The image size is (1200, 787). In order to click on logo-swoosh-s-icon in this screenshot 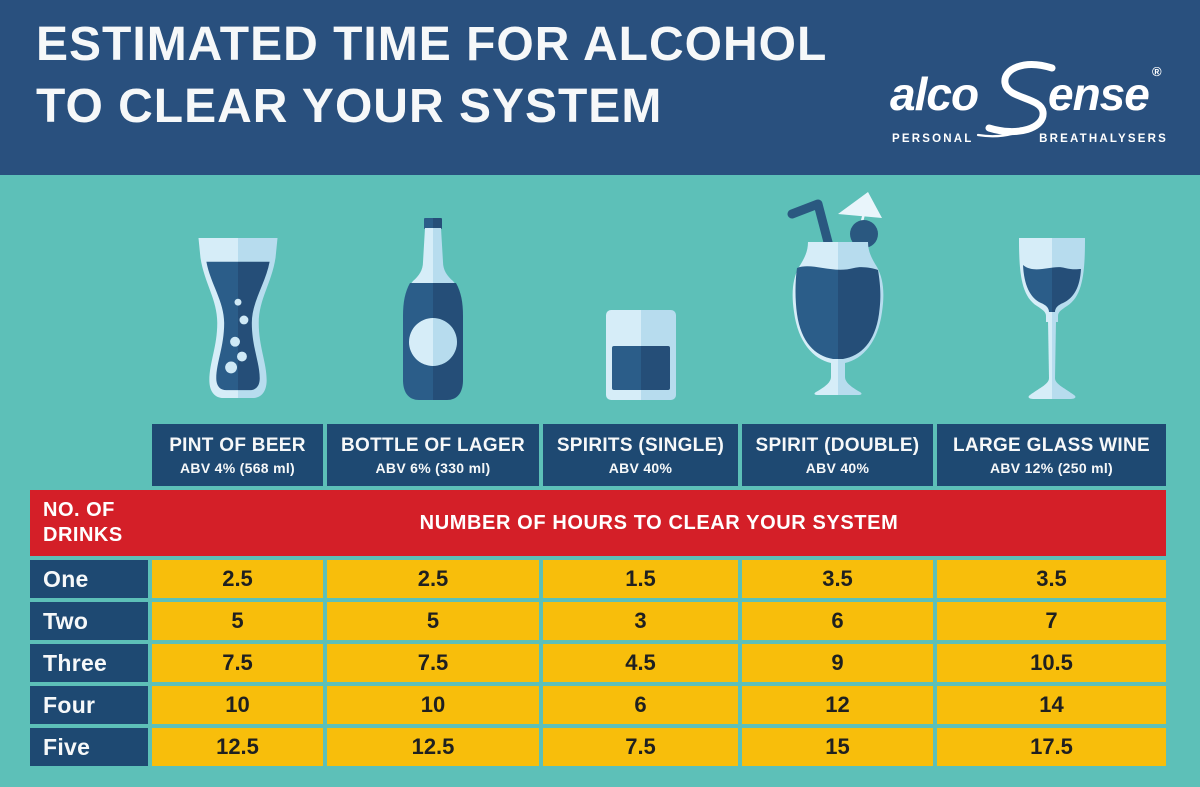, I will do `click(1020, 98)`.